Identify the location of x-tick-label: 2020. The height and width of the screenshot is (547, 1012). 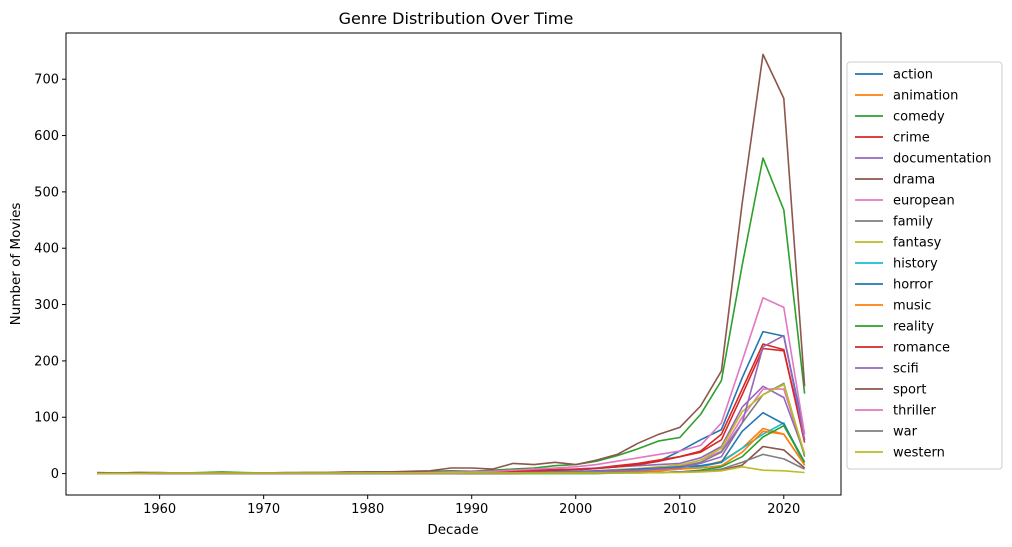
(783, 509).